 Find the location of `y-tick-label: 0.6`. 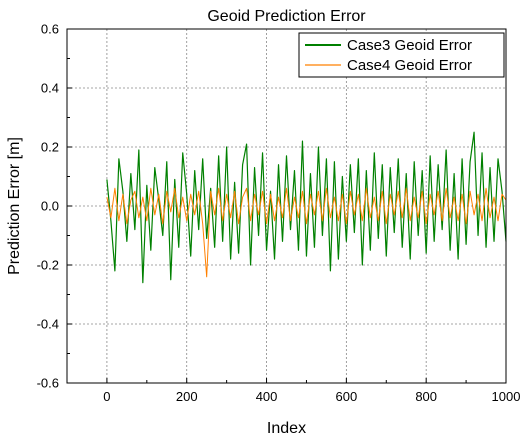

y-tick-label: 0.6 is located at coordinates (50, 29).